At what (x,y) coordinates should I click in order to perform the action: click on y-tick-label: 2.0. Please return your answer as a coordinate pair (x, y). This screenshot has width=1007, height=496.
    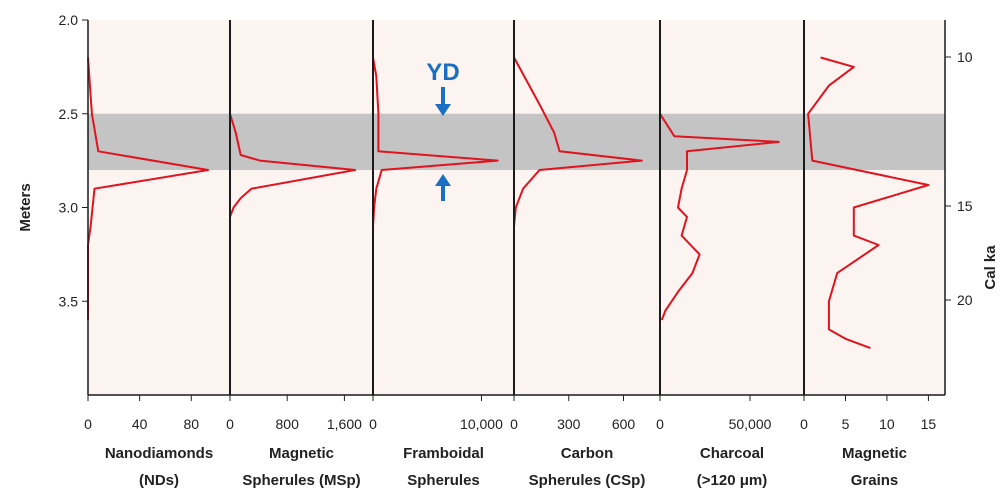
    Looking at the image, I should click on (69, 20).